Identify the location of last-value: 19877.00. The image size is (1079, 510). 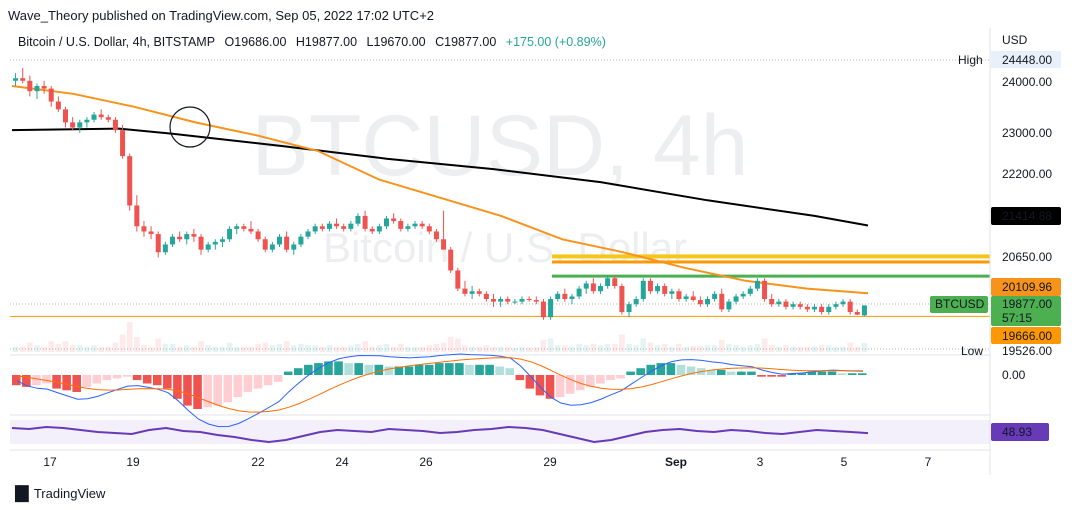
(1027, 304).